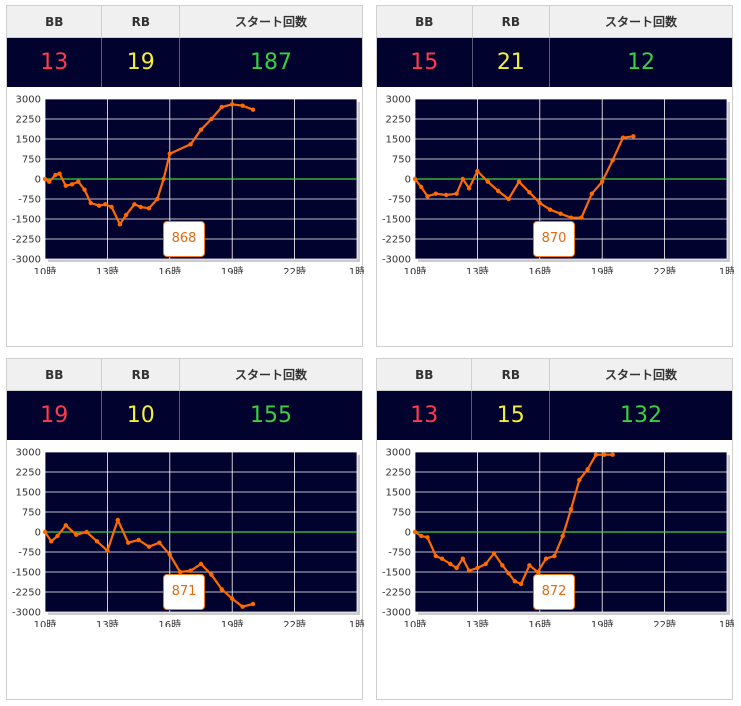  What do you see at coordinates (107, 270) in the screenshot?
I see `x-tick-label: 13時` at bounding box center [107, 270].